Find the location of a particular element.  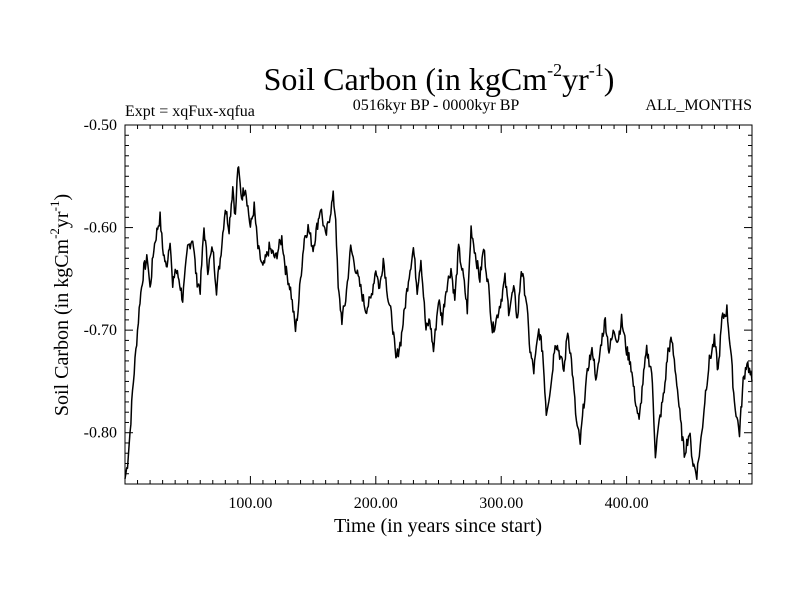

chart-title: Soil Carbon (in kgCm-2yr-1) is located at coordinates (439, 78).